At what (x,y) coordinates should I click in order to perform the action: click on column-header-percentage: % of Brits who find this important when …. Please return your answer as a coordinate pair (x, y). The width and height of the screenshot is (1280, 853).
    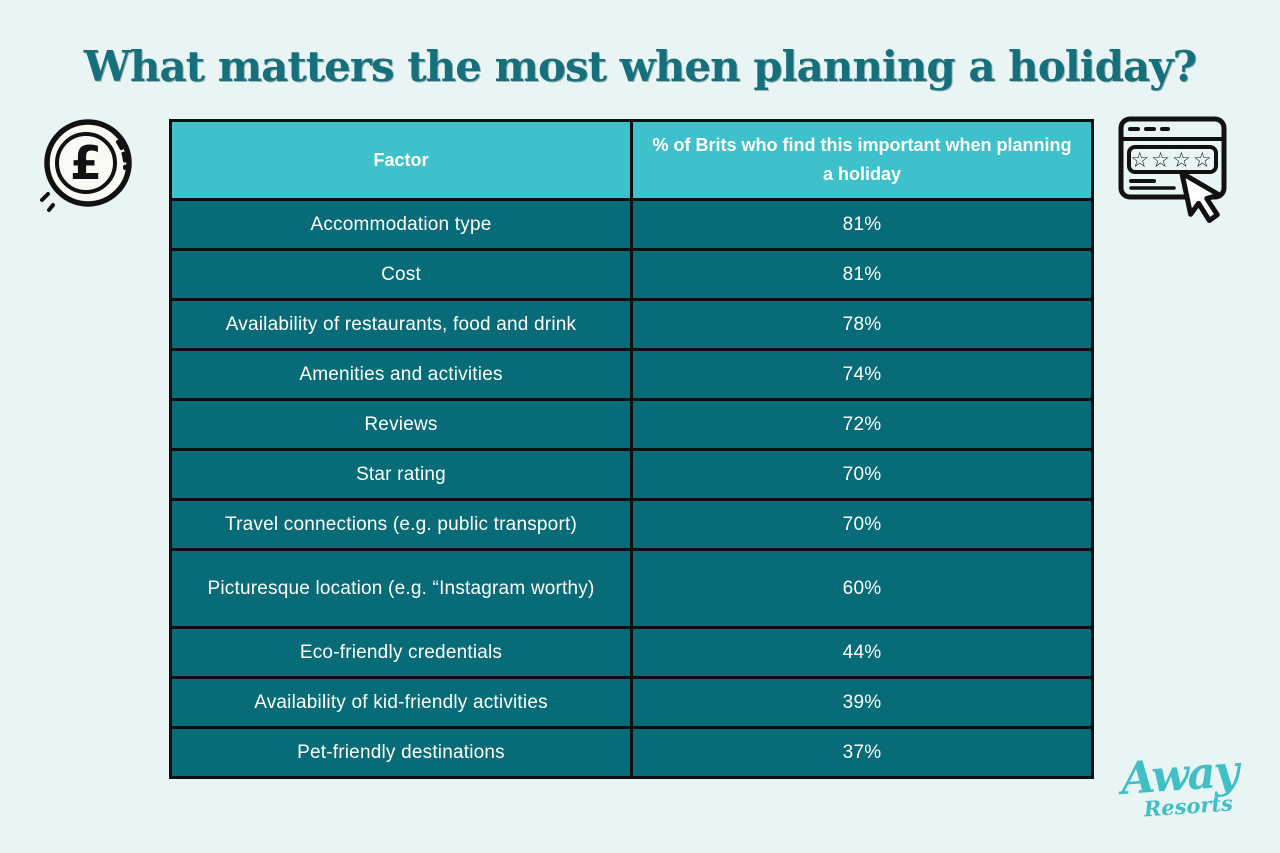
    Looking at the image, I should click on (862, 160).